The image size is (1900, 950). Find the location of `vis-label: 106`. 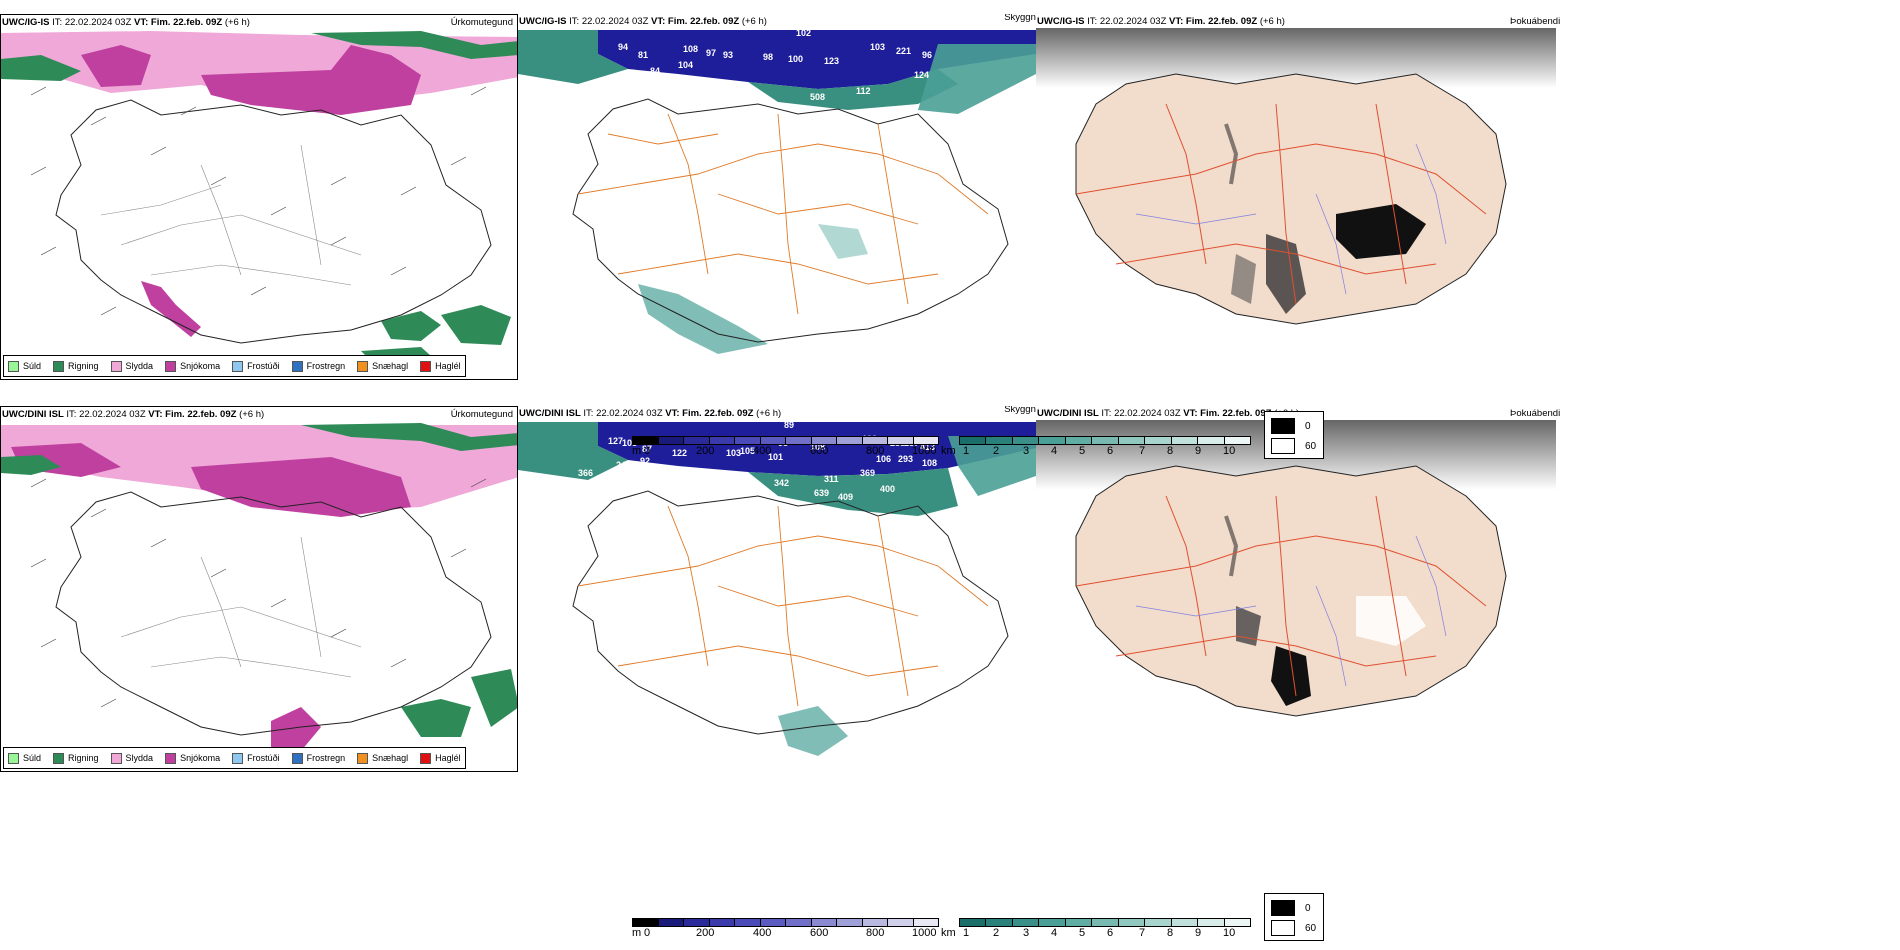

vis-label: 106 is located at coordinates (884, 459).